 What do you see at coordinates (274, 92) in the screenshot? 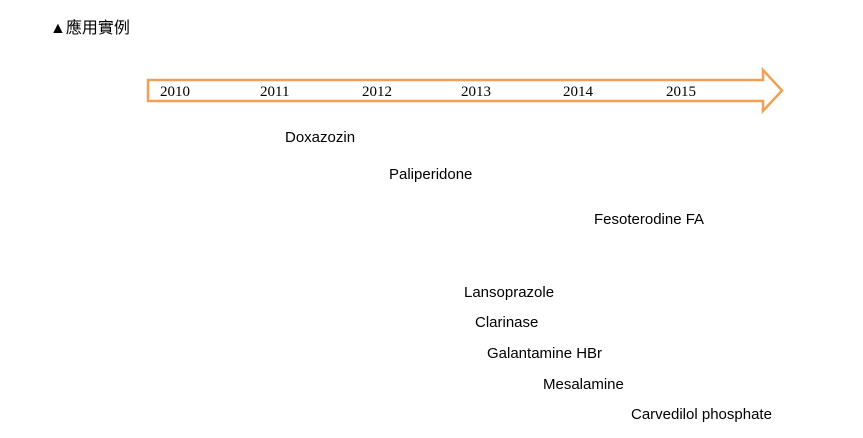
I see `year-label: 2011` at bounding box center [274, 92].